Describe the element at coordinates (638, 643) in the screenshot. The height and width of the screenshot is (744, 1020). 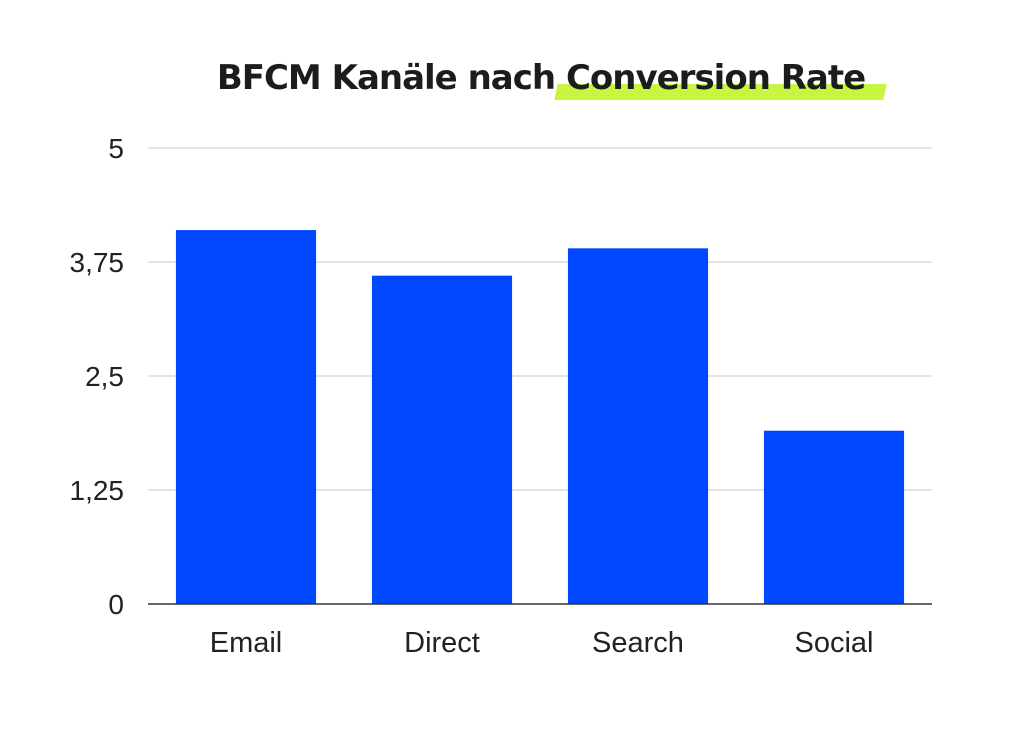
I see `x-tick-label: Search` at that location.